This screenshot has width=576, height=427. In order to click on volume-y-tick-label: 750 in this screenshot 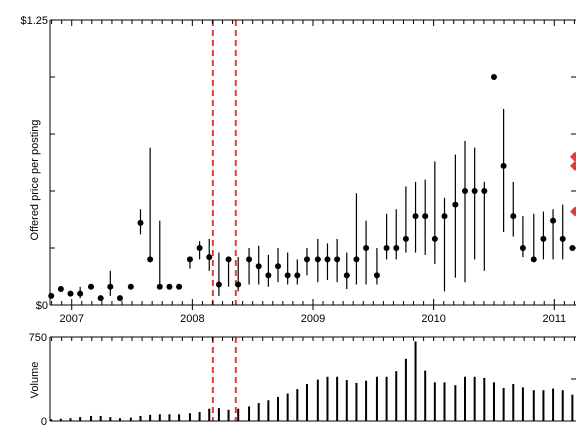, I will do `click(38, 338)`.